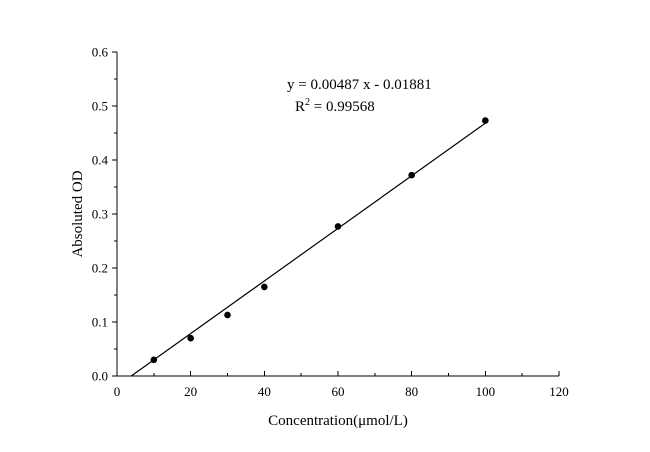 This screenshot has width=650, height=452. Describe the element at coordinates (100, 268) in the screenshot. I see `y-tick-label: 0.2` at that location.